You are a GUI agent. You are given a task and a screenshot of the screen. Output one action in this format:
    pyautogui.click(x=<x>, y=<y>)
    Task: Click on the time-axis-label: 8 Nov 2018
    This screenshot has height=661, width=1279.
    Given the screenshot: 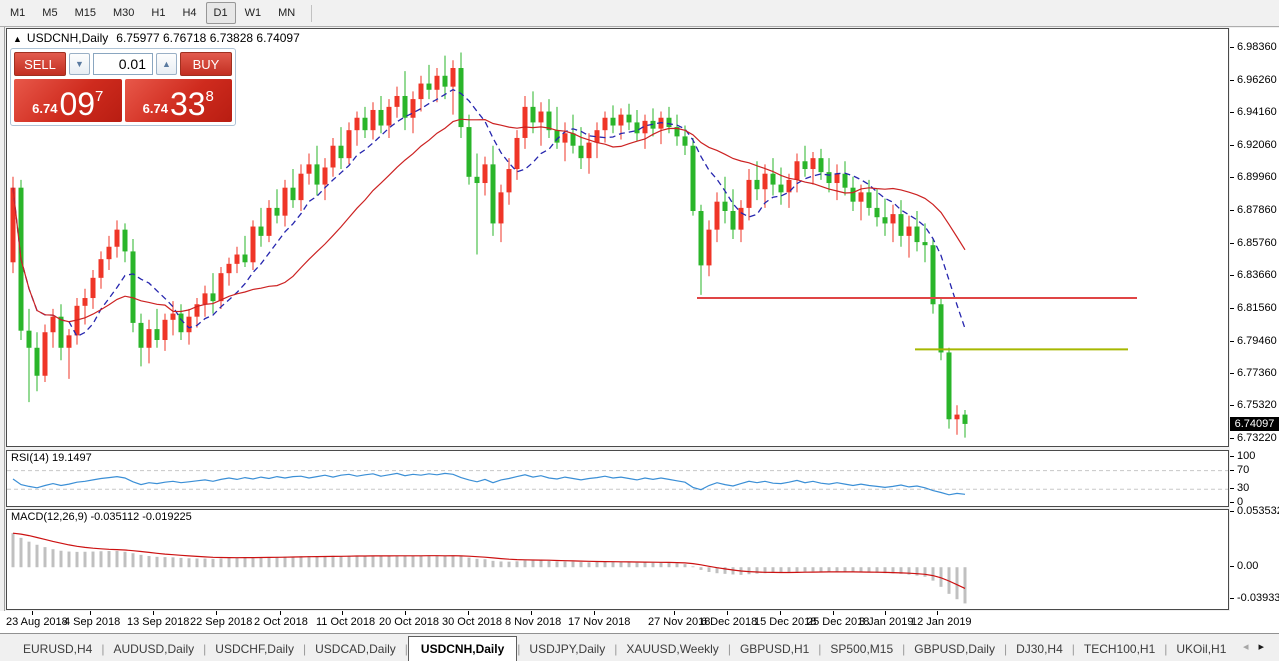 What is the action you would take?
    pyautogui.click(x=533, y=622)
    